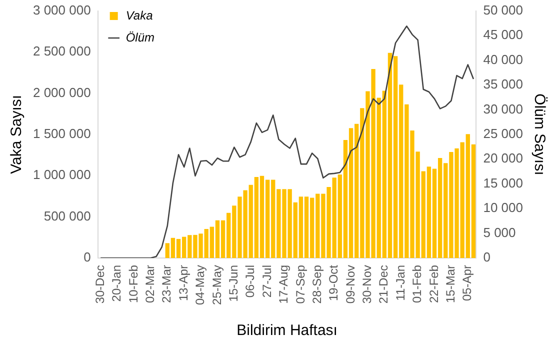  Describe the element at coordinates (383, 284) in the screenshot. I see `x-tick-label: 21-Dec` at that location.